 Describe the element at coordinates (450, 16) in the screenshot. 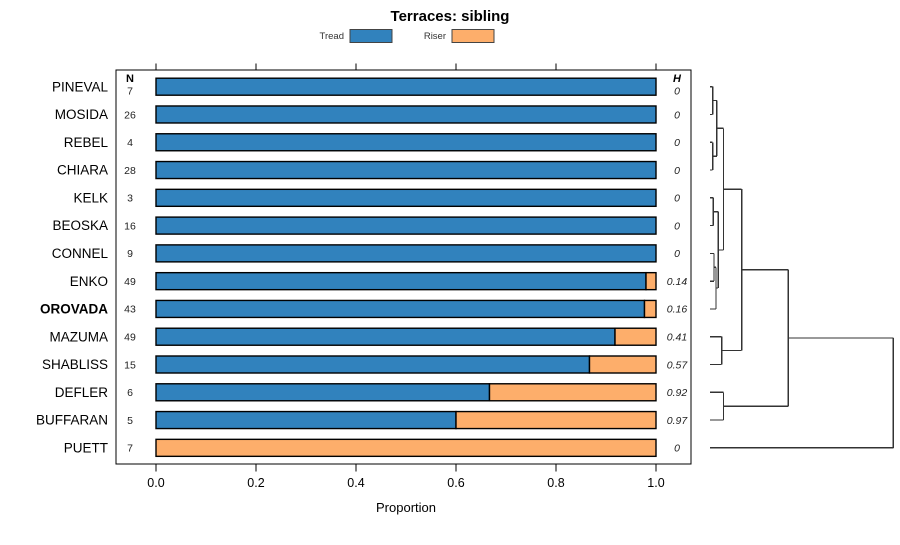

I see `chart-title: Terraces: sibling` at that location.